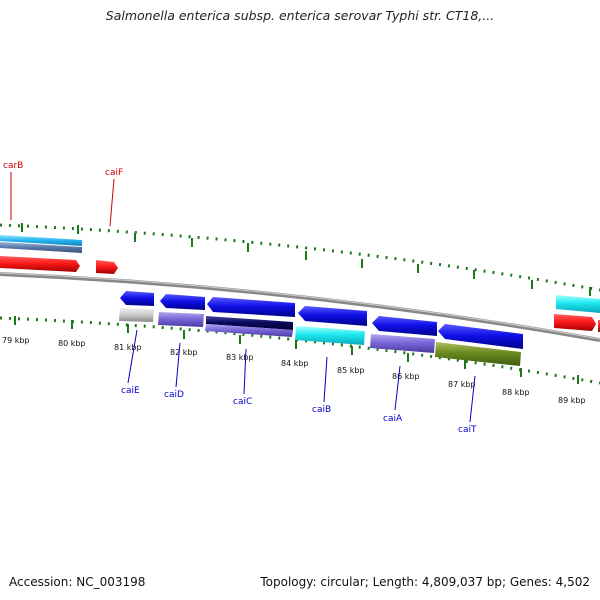 The height and width of the screenshot is (600, 600). I want to click on gene-caiT-arrow, so click(480, 336).